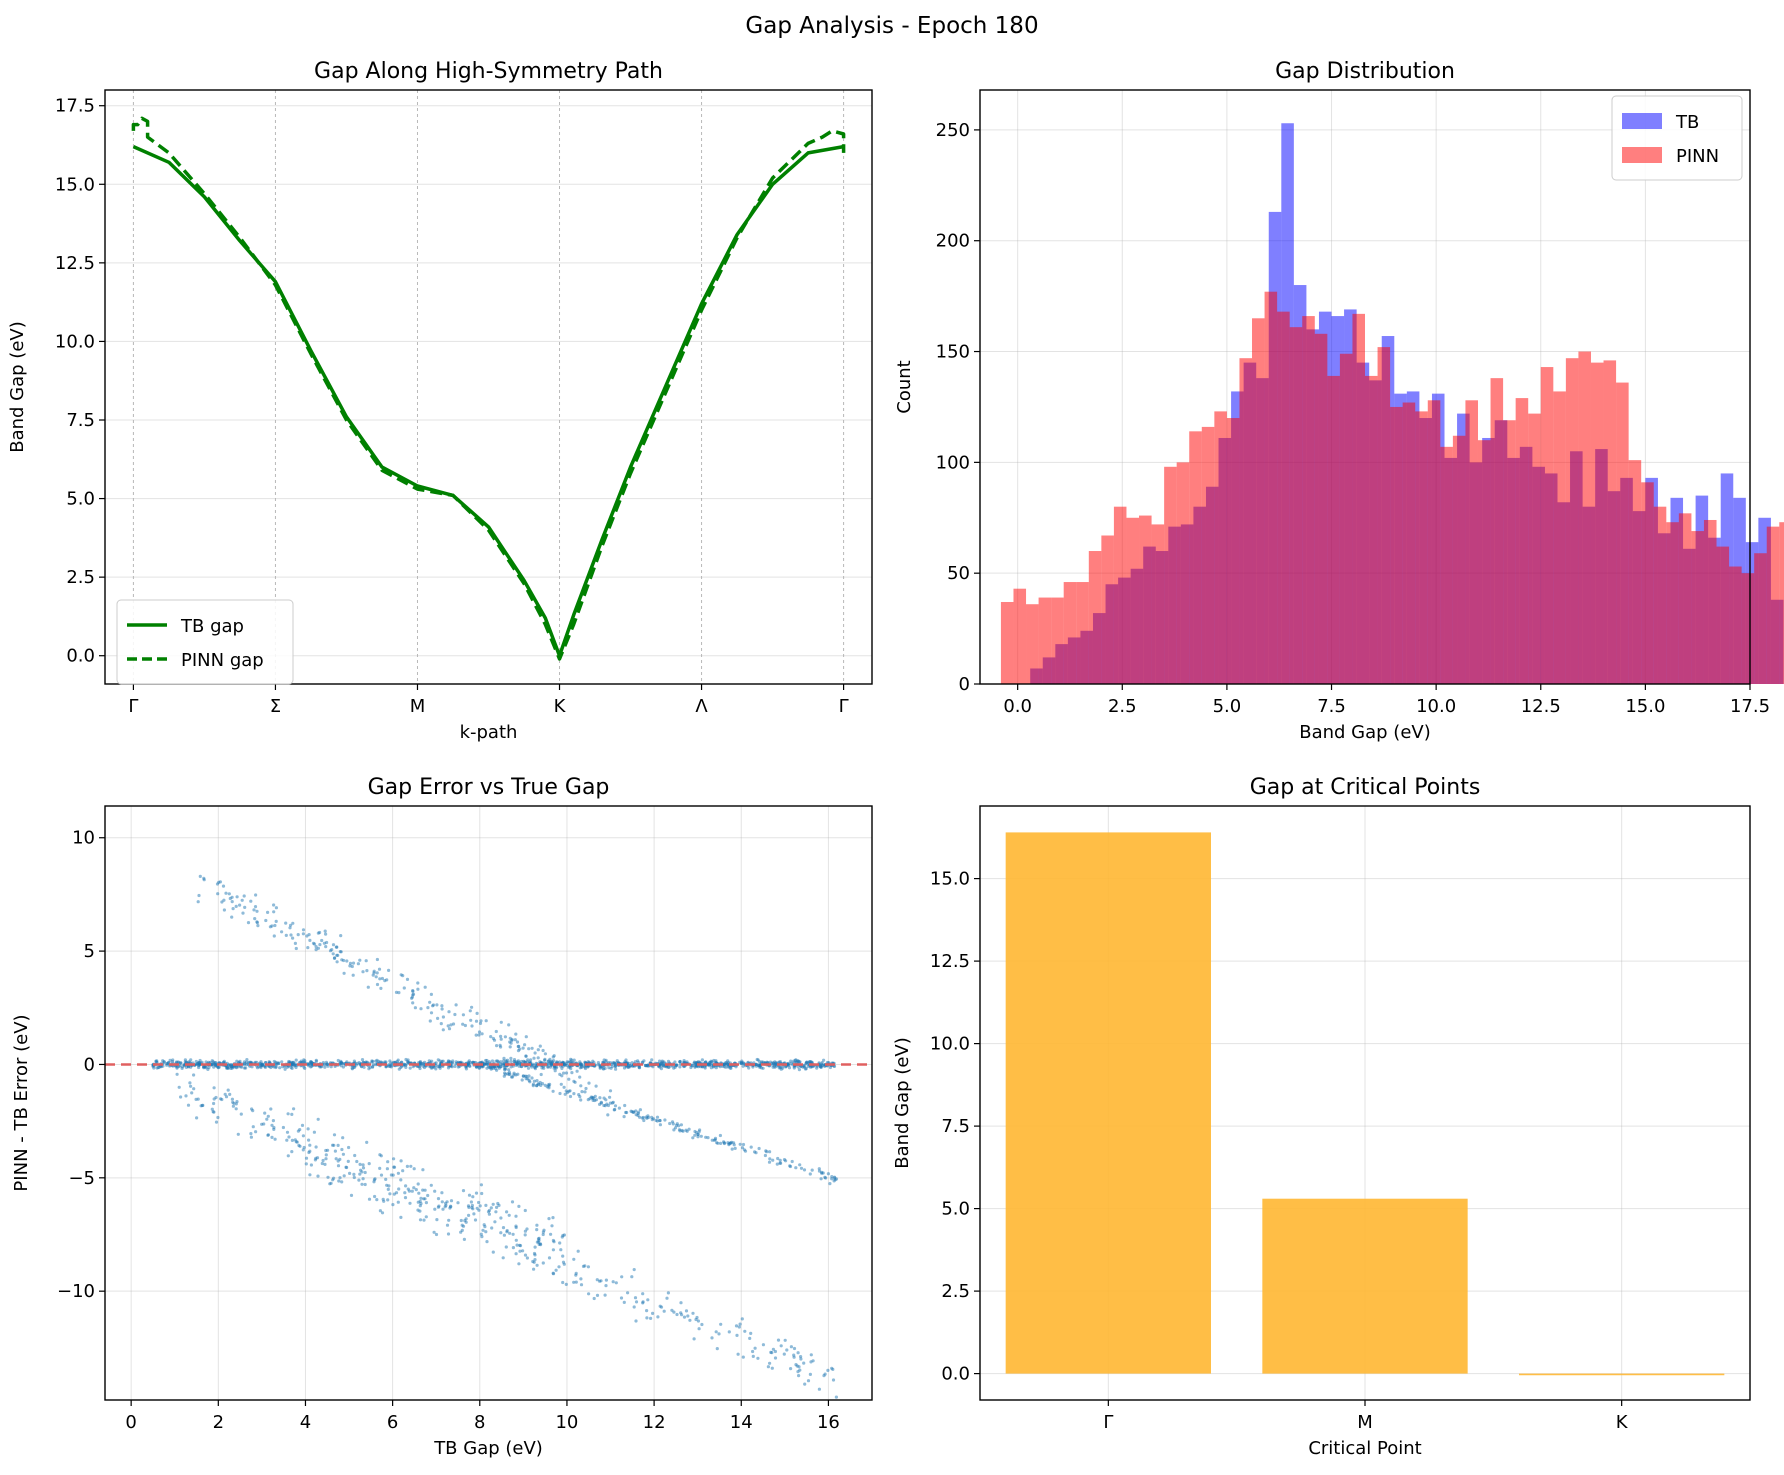 The height and width of the screenshot is (1475, 1784). What do you see at coordinates (955, 1209) in the screenshot?
I see `y-tick-label: 5.0` at bounding box center [955, 1209].